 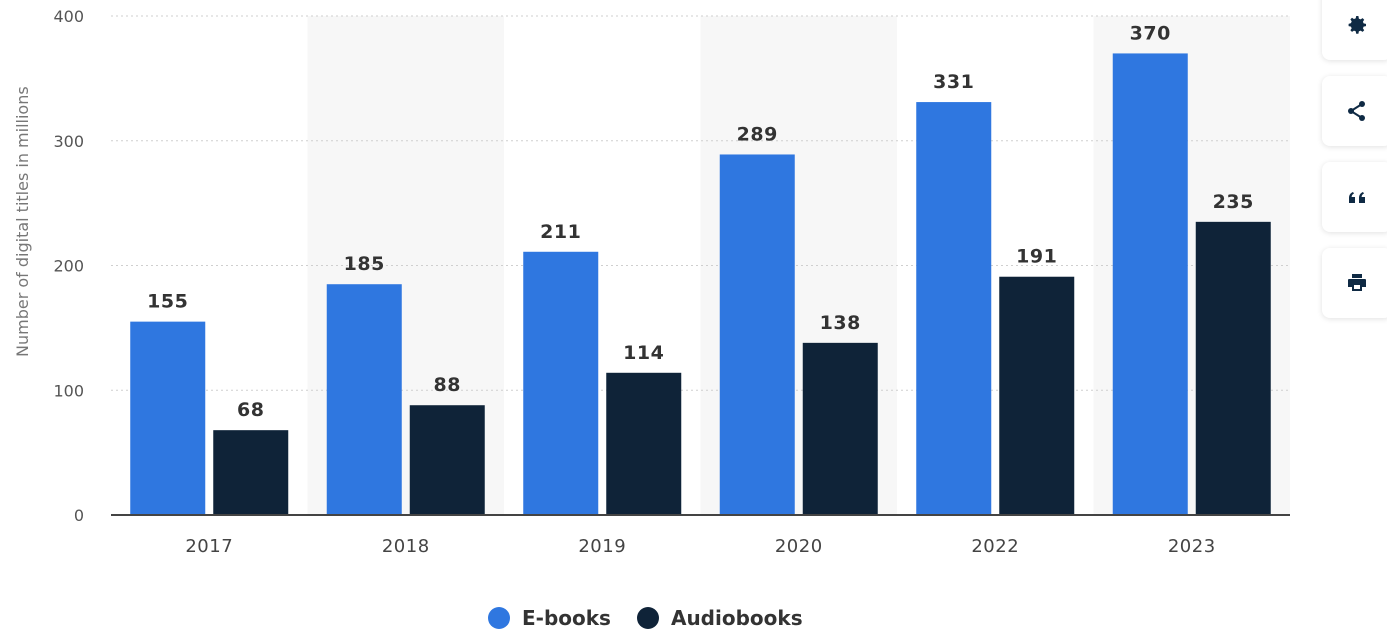 I want to click on data-label: 289, so click(x=757, y=134).